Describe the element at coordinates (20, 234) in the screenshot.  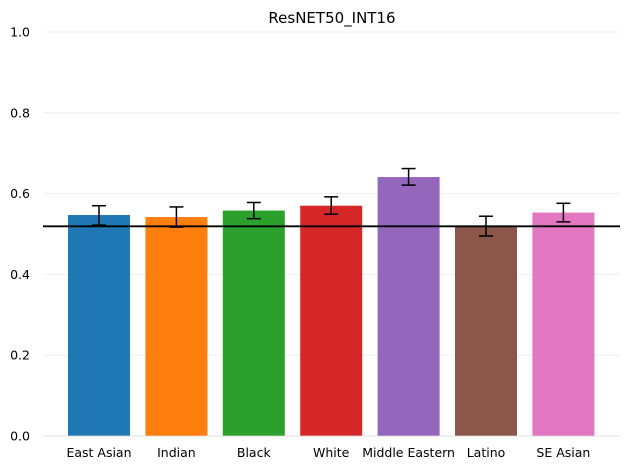
I see `y-axis-ticks: 0.0 0.2 0.4 0.6 0.8 1.0` at that location.